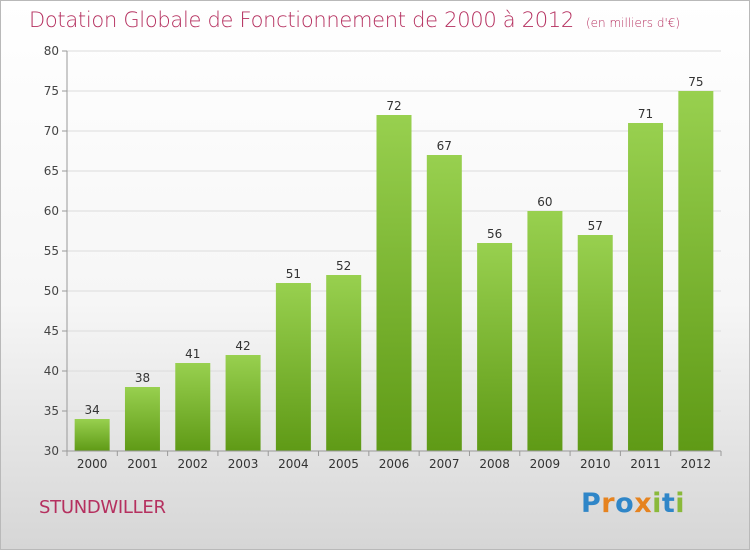 The image size is (750, 550). Describe the element at coordinates (668, 503) in the screenshot. I see `logo-letter: t` at that location.